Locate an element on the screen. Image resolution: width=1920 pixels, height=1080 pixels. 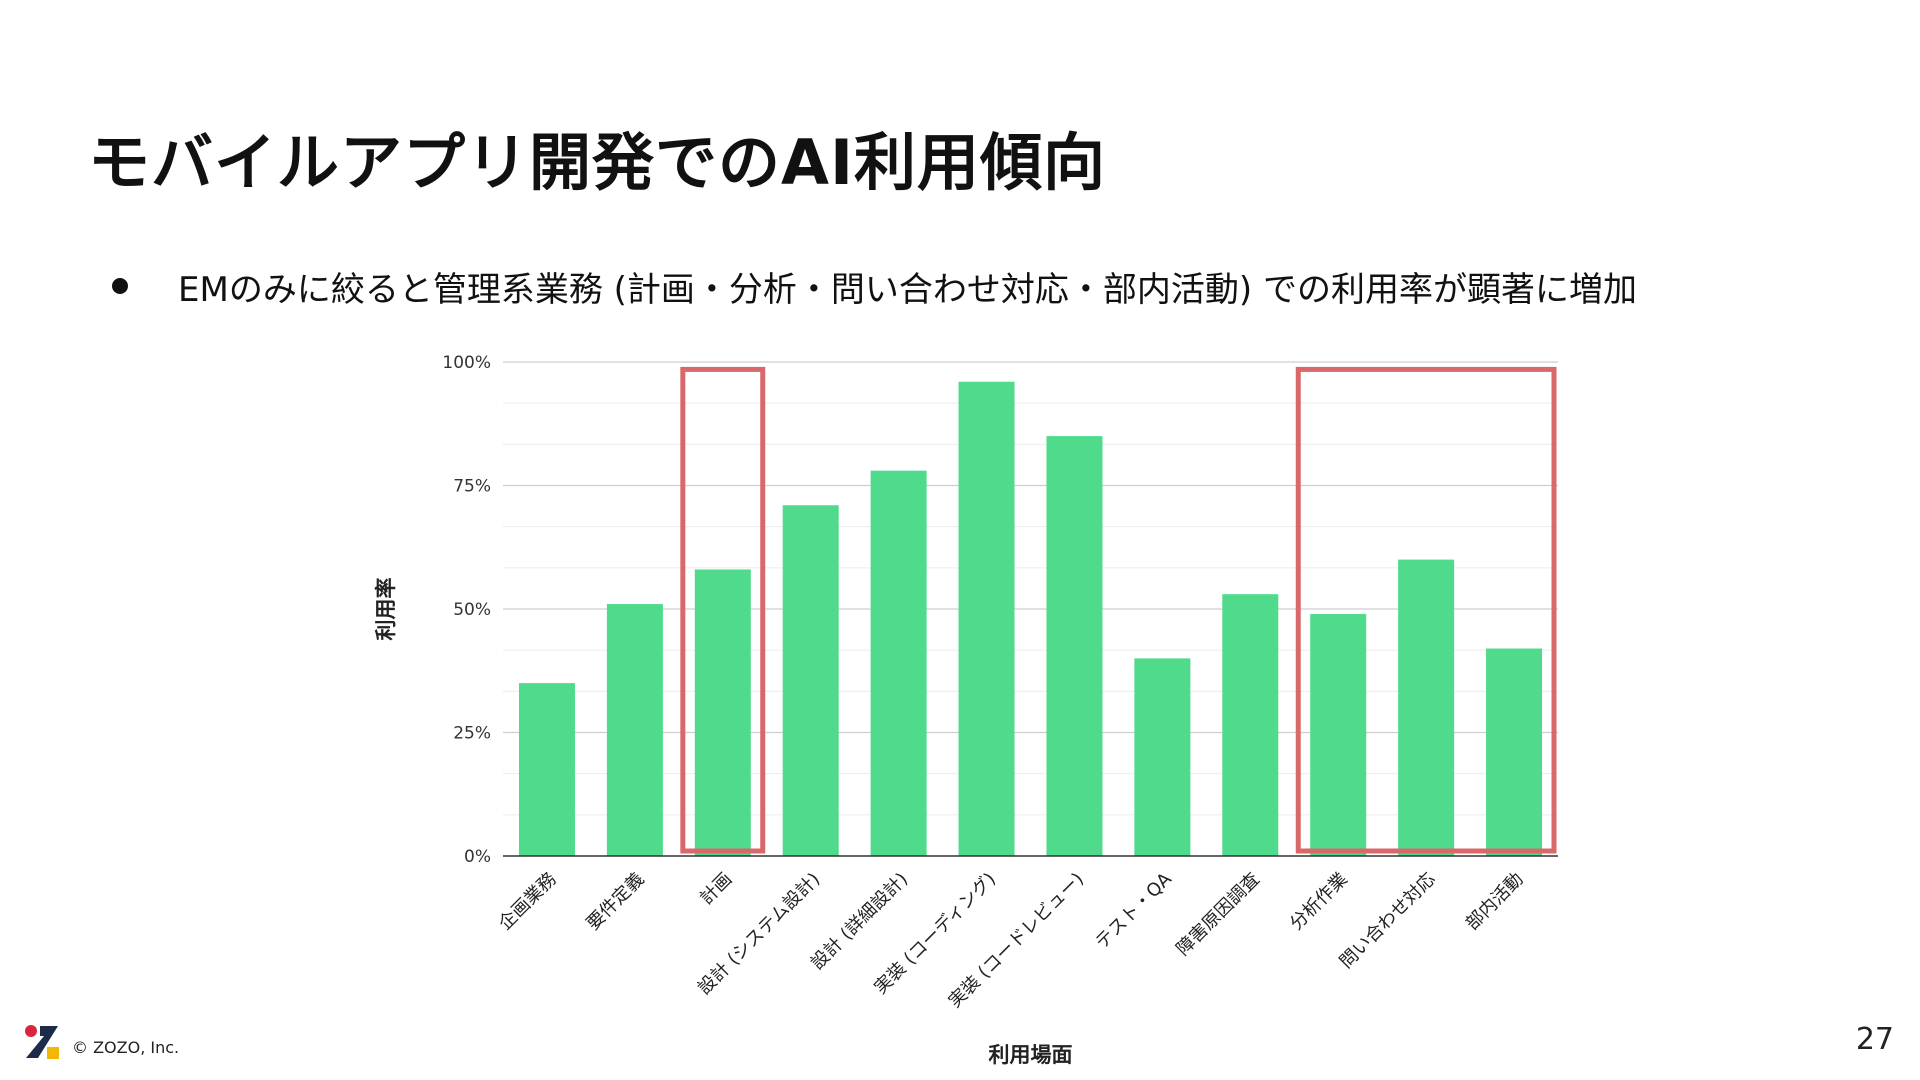
x-tick-label: 計画 is located at coordinates (716, 889).